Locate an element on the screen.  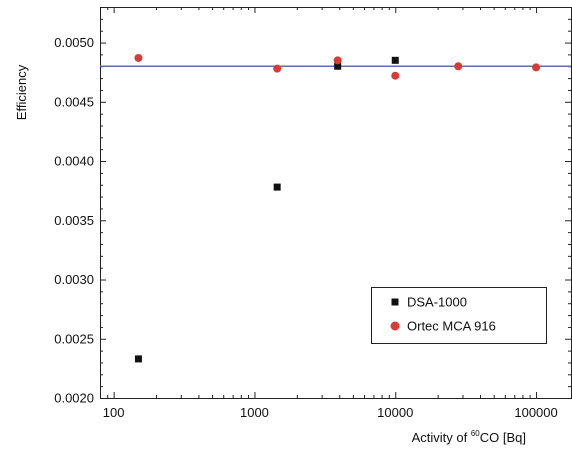
legend-box is located at coordinates (459, 315).